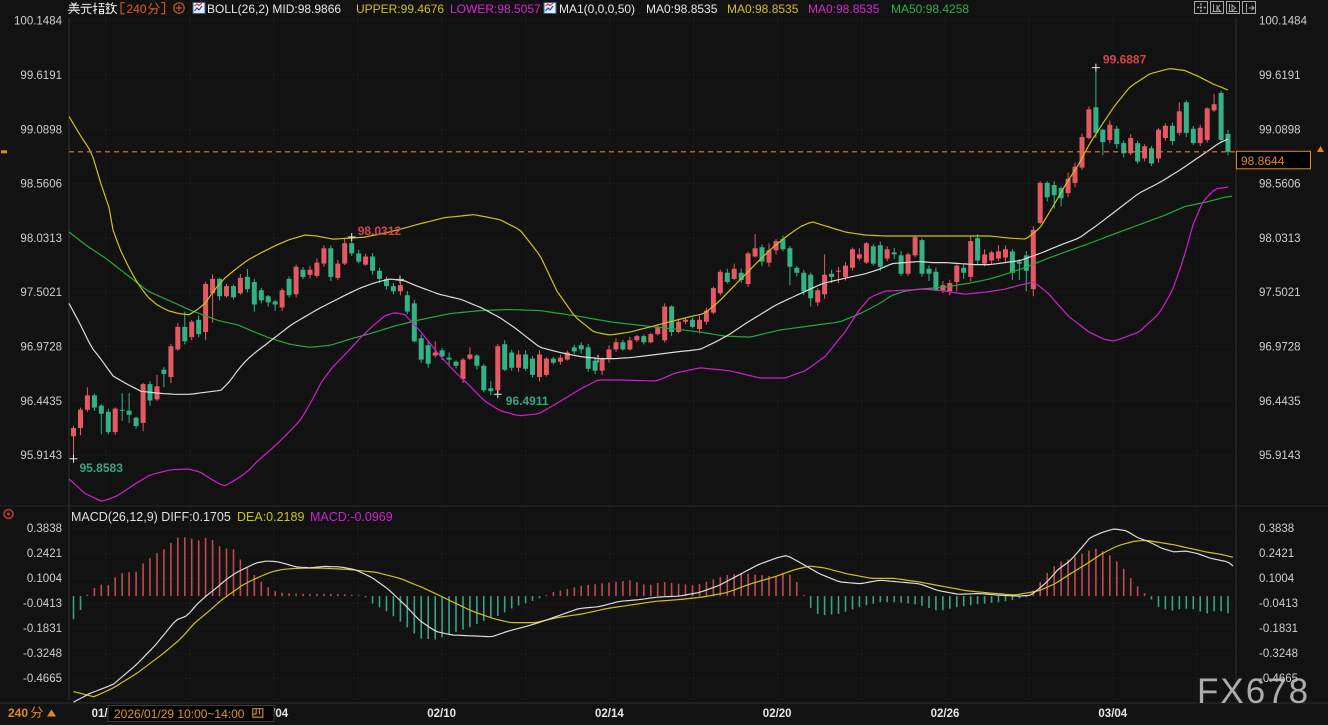 This screenshot has height=725, width=1328. I want to click on svg-text: 98.0312, so click(380, 231).